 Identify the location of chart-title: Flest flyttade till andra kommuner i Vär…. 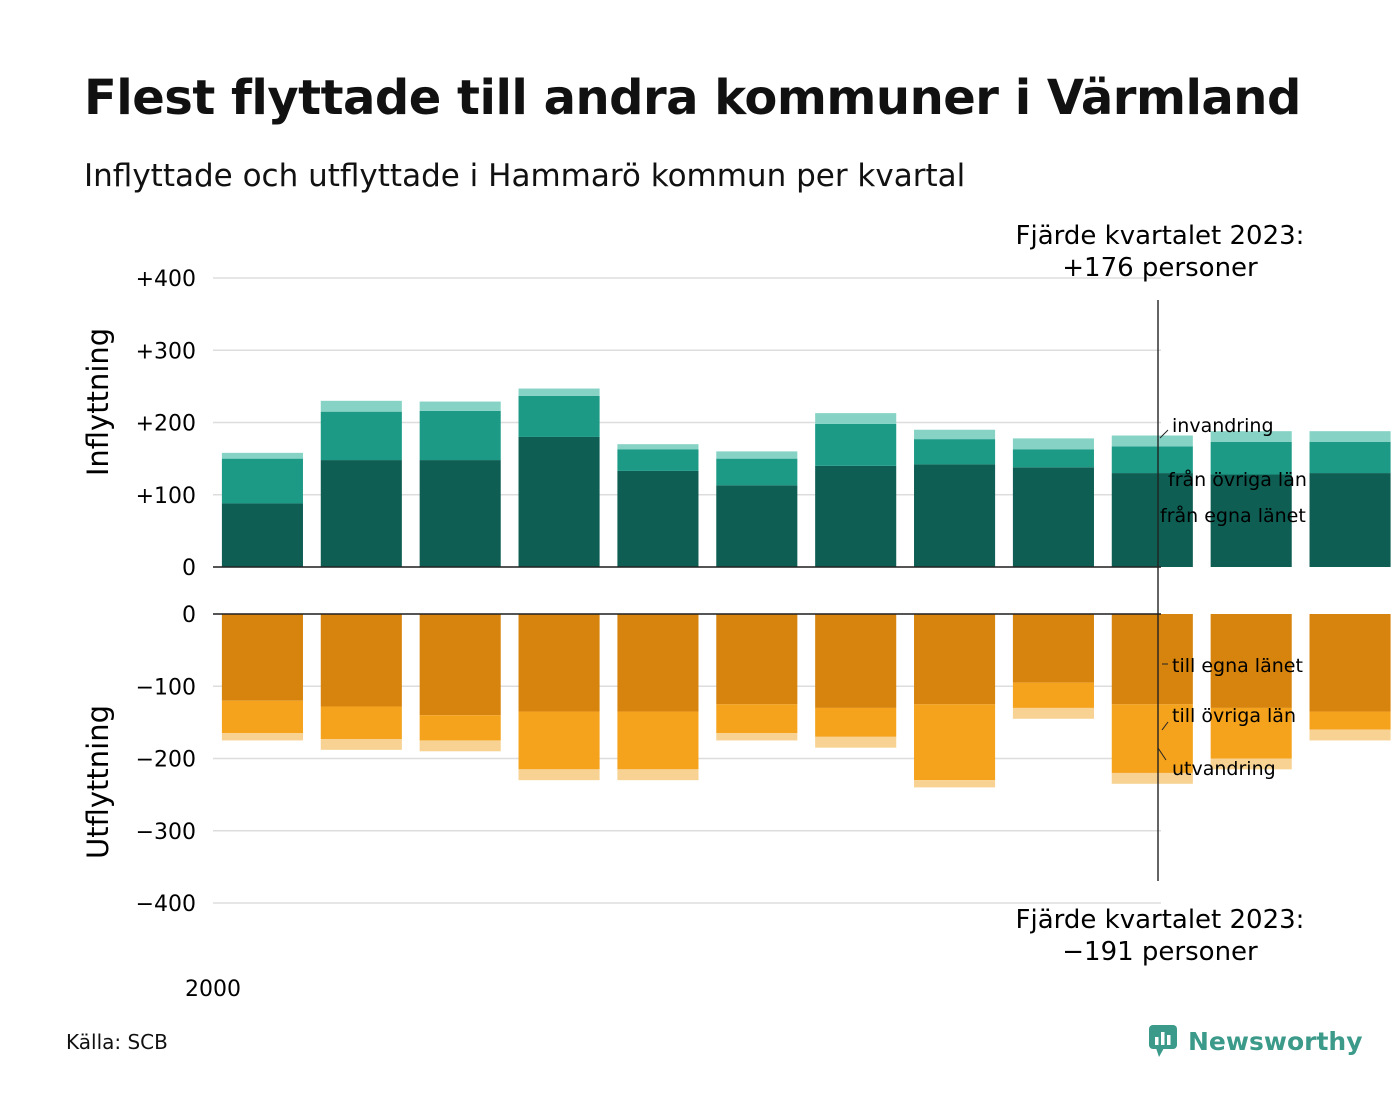
(692, 98).